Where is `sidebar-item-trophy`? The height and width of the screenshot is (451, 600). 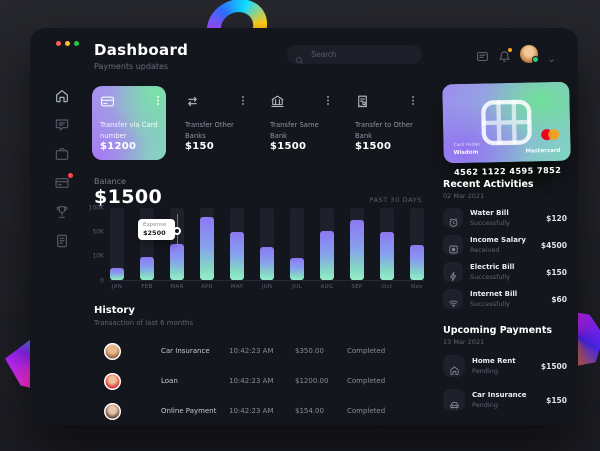
sidebar-item-trophy is located at coordinates (62, 212).